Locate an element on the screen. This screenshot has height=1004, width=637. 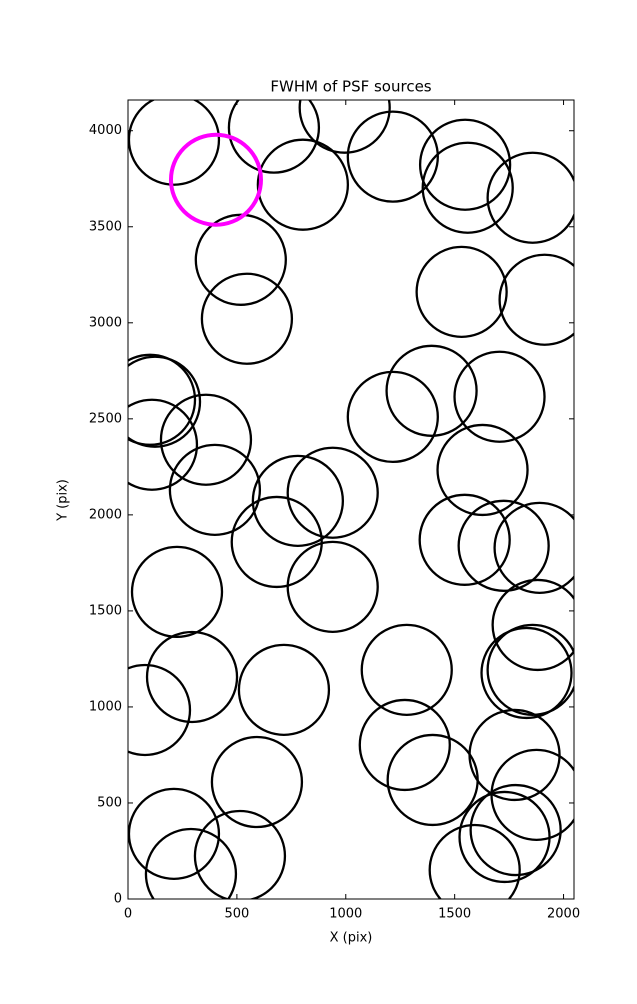
y-axis-label: Y (pix) is located at coordinates (63, 500).